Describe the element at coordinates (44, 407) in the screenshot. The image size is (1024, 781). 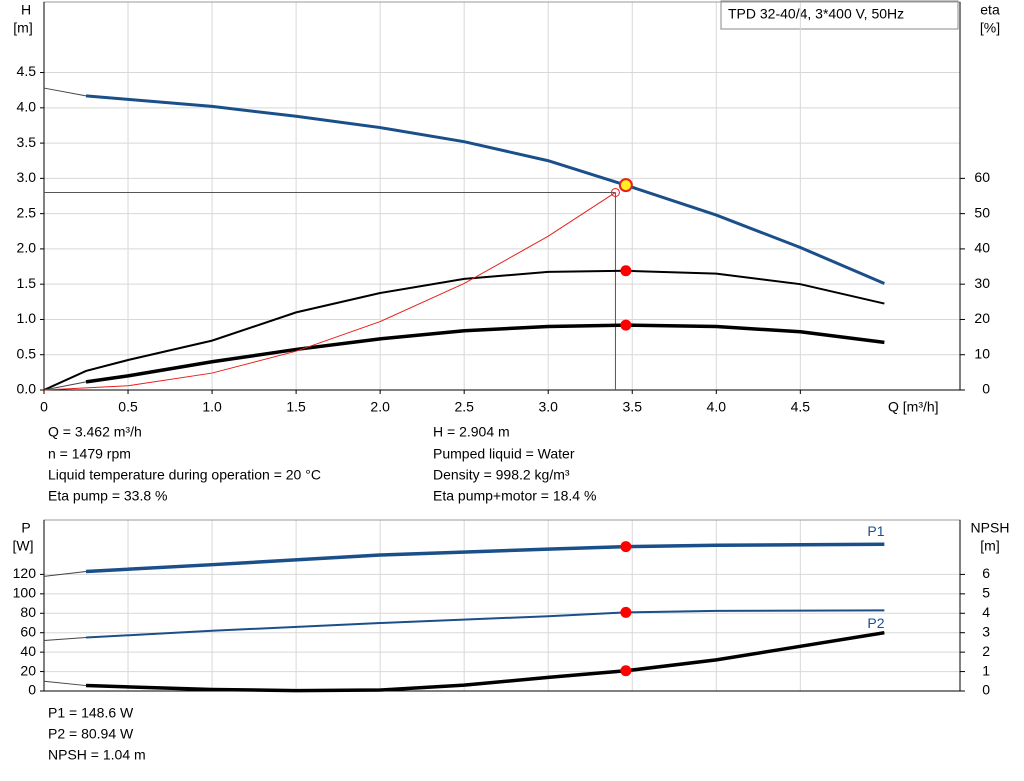
I see `x-tick-label: 0` at that location.